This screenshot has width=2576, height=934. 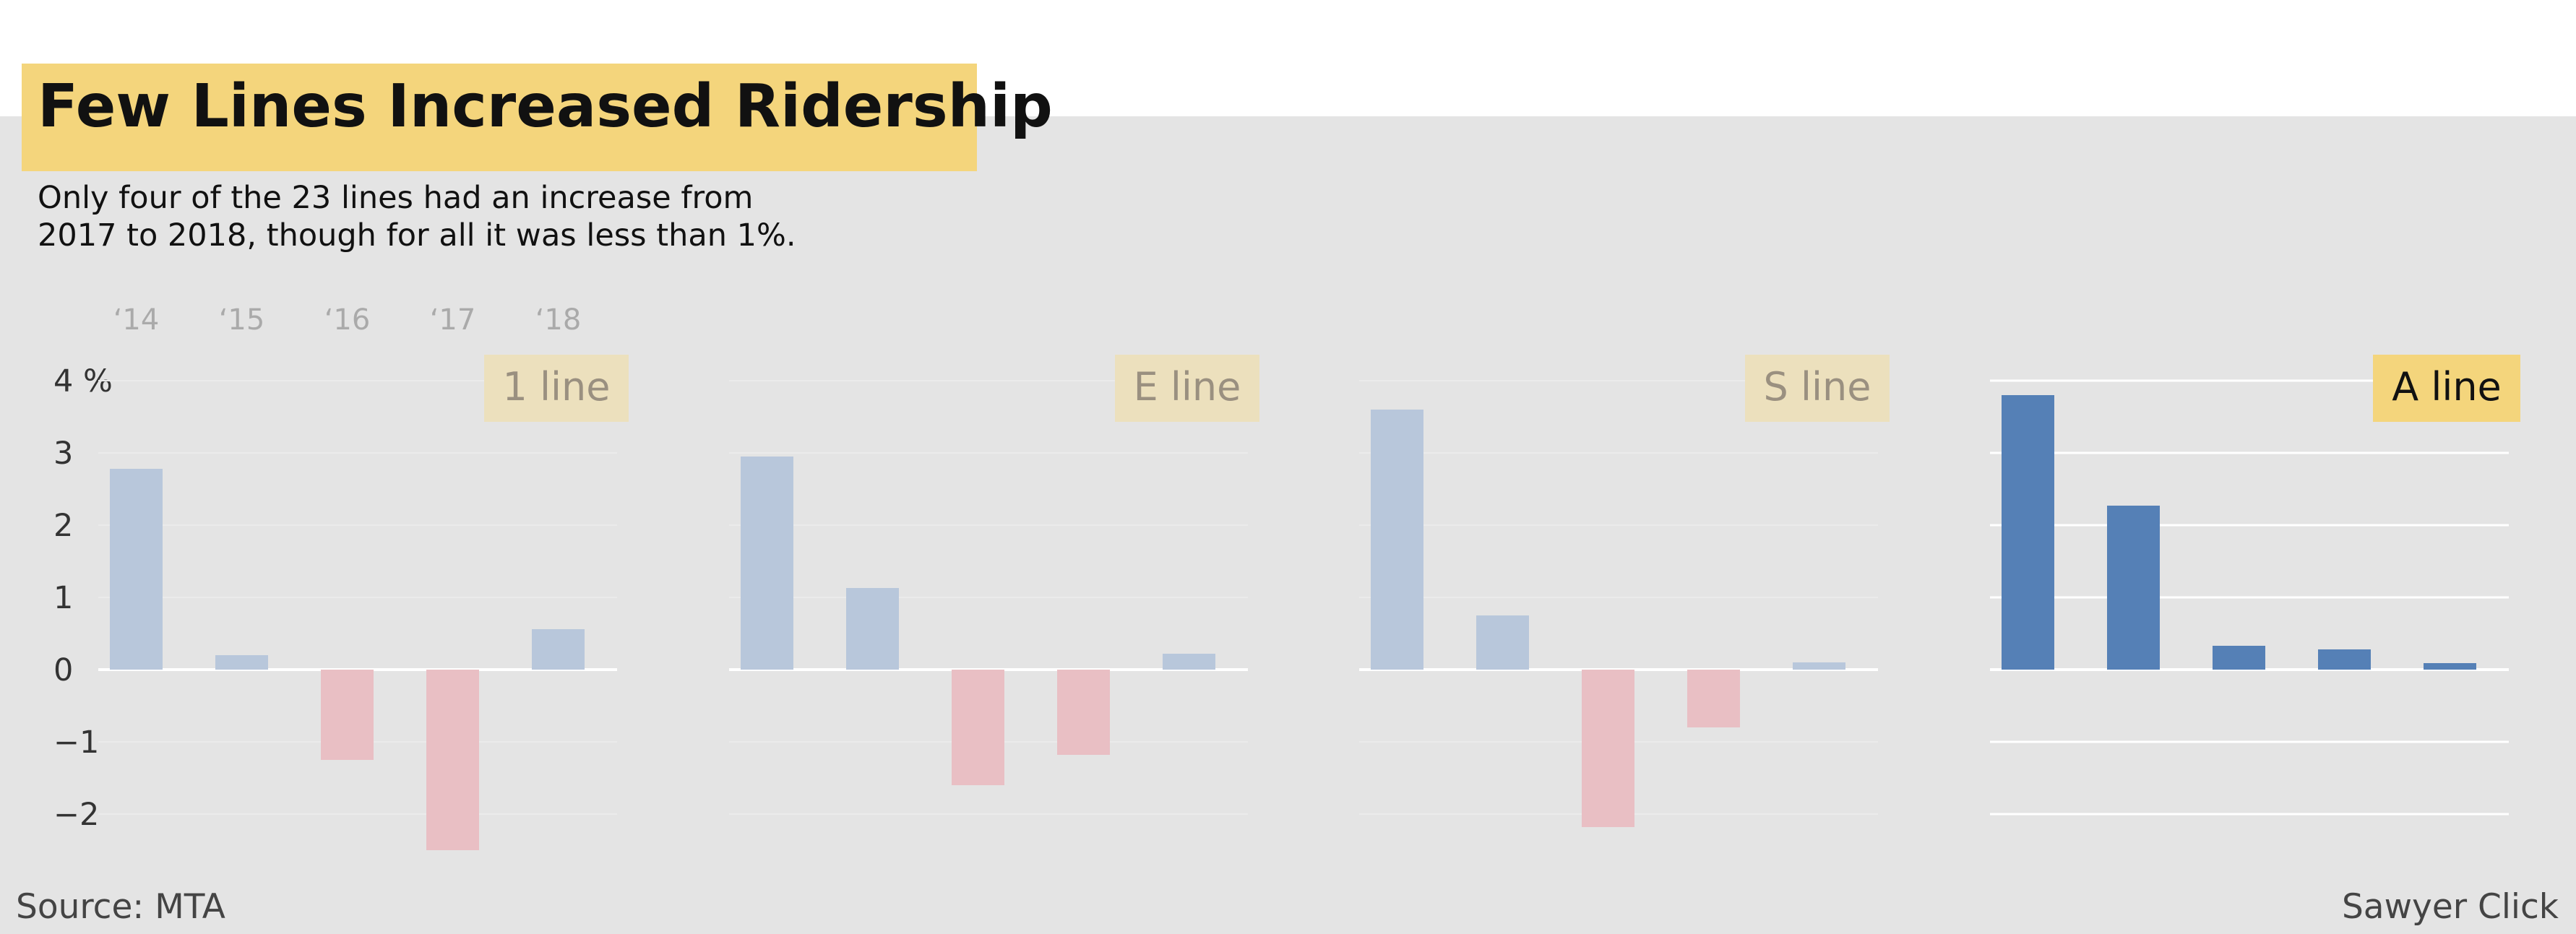 What do you see at coordinates (63, 454) in the screenshot?
I see `y-tick-label: 3` at bounding box center [63, 454].